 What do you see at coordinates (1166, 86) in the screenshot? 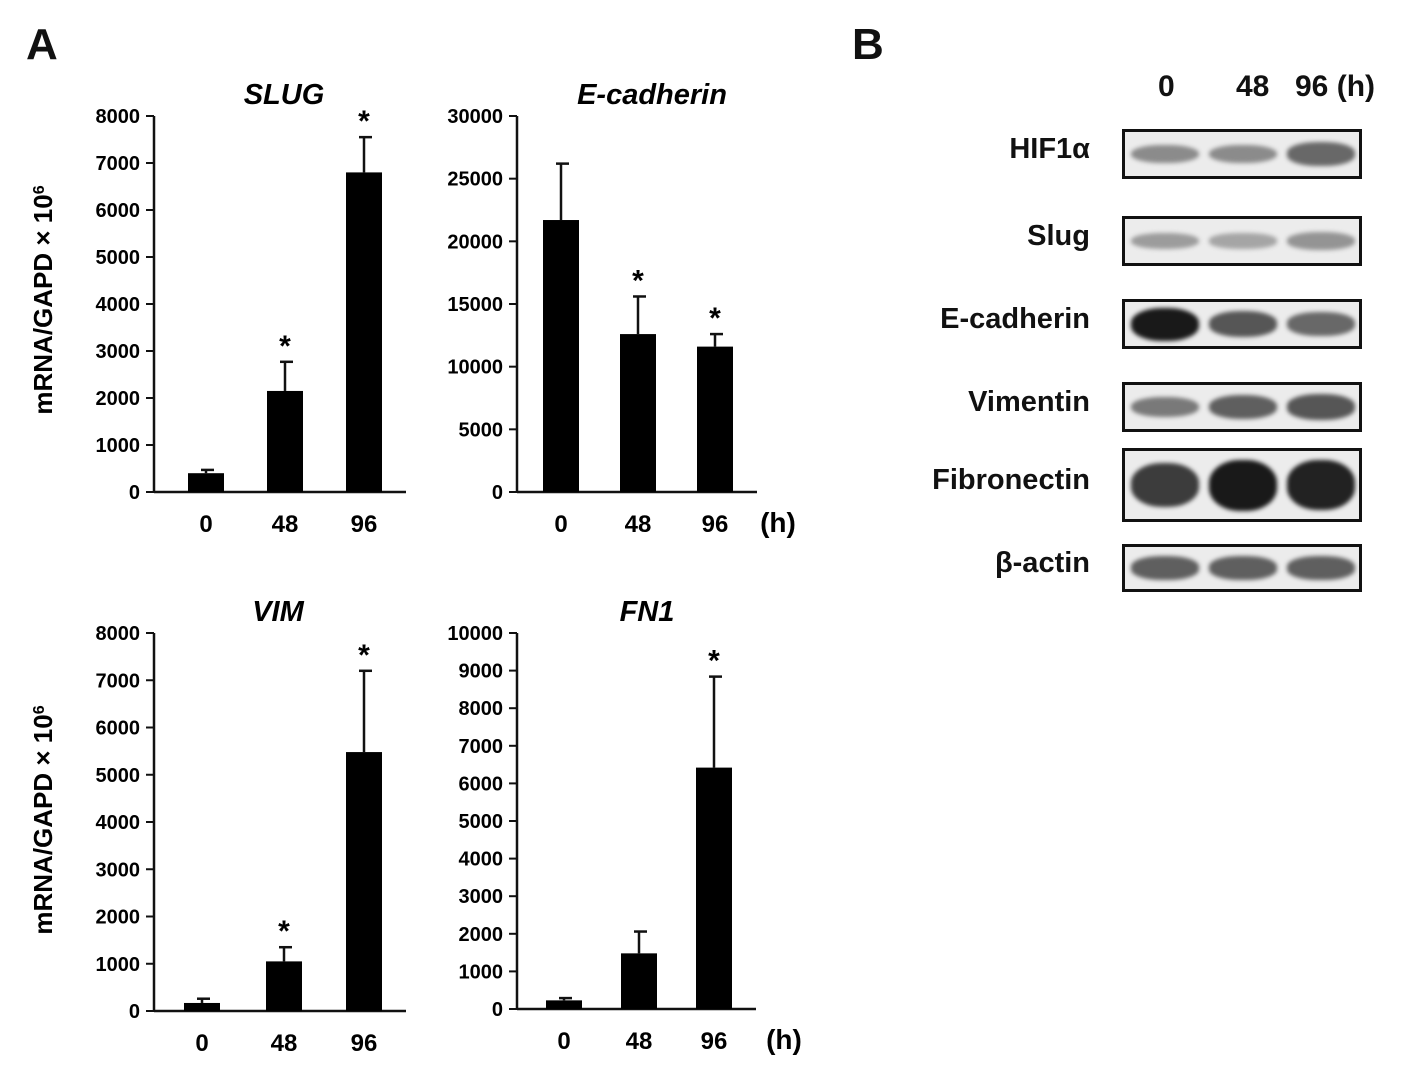
I see `blot-timepoint-label: 0` at bounding box center [1166, 86].